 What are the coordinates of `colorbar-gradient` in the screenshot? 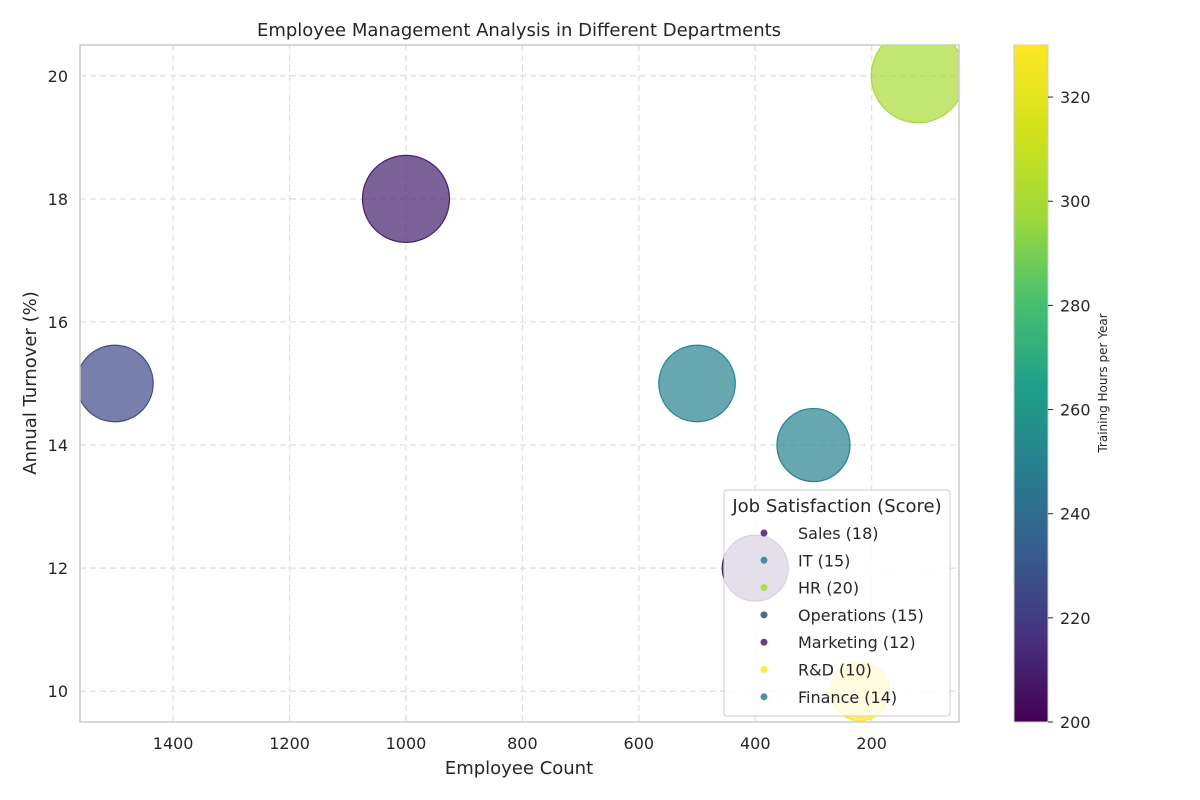 It's located at (1031, 383).